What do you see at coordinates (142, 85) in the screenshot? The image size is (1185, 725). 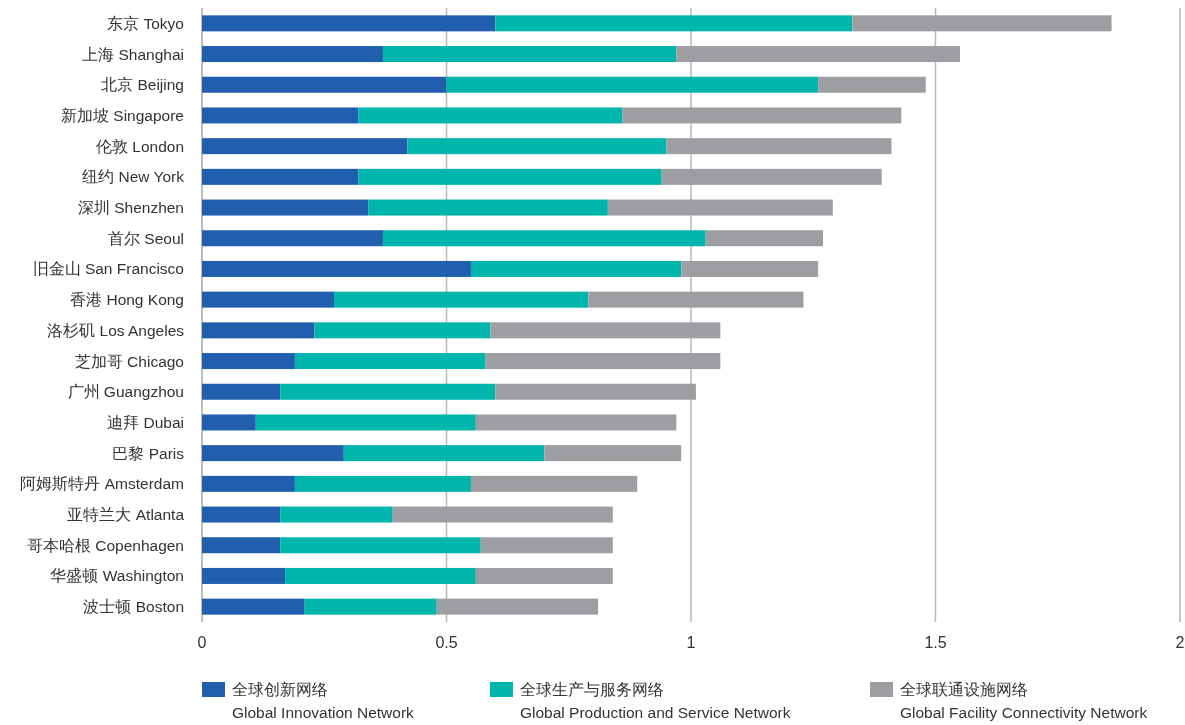 I see `y-tick-label: 北京 Beijing` at bounding box center [142, 85].